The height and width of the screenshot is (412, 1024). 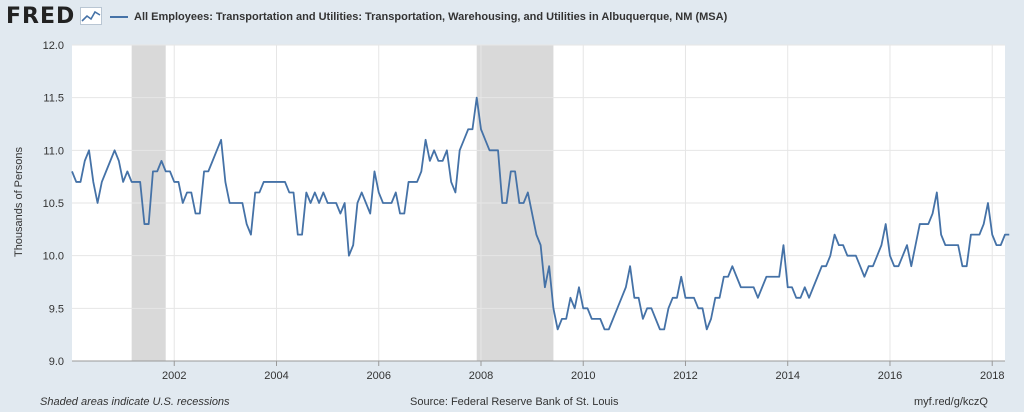 I want to click on x-tick-label: 2016, so click(x=890, y=376).